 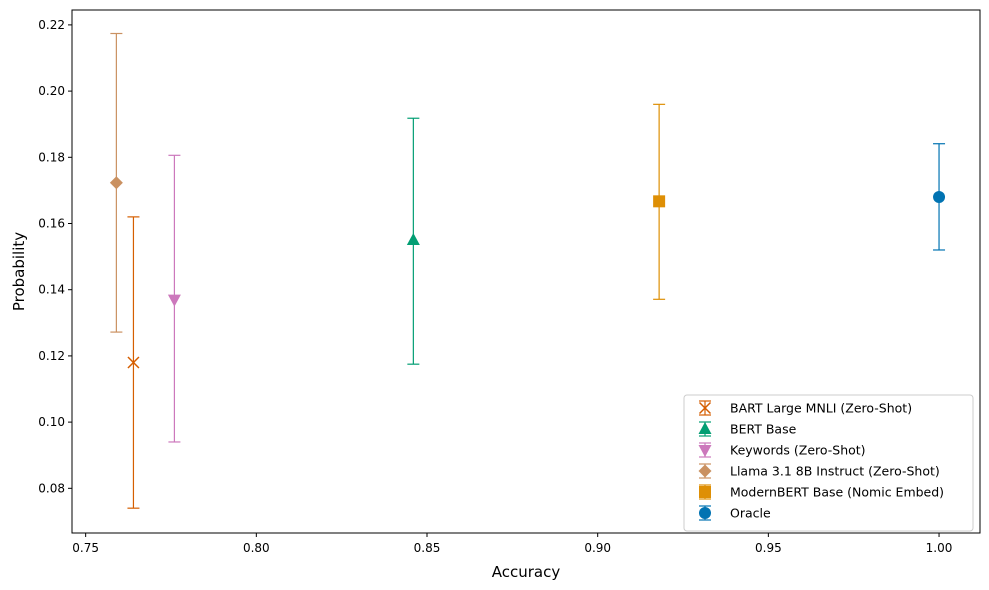 I want to click on legend-label-3: Llama 3.1 8B Instruct (Zero-Shot), so click(x=835, y=471).